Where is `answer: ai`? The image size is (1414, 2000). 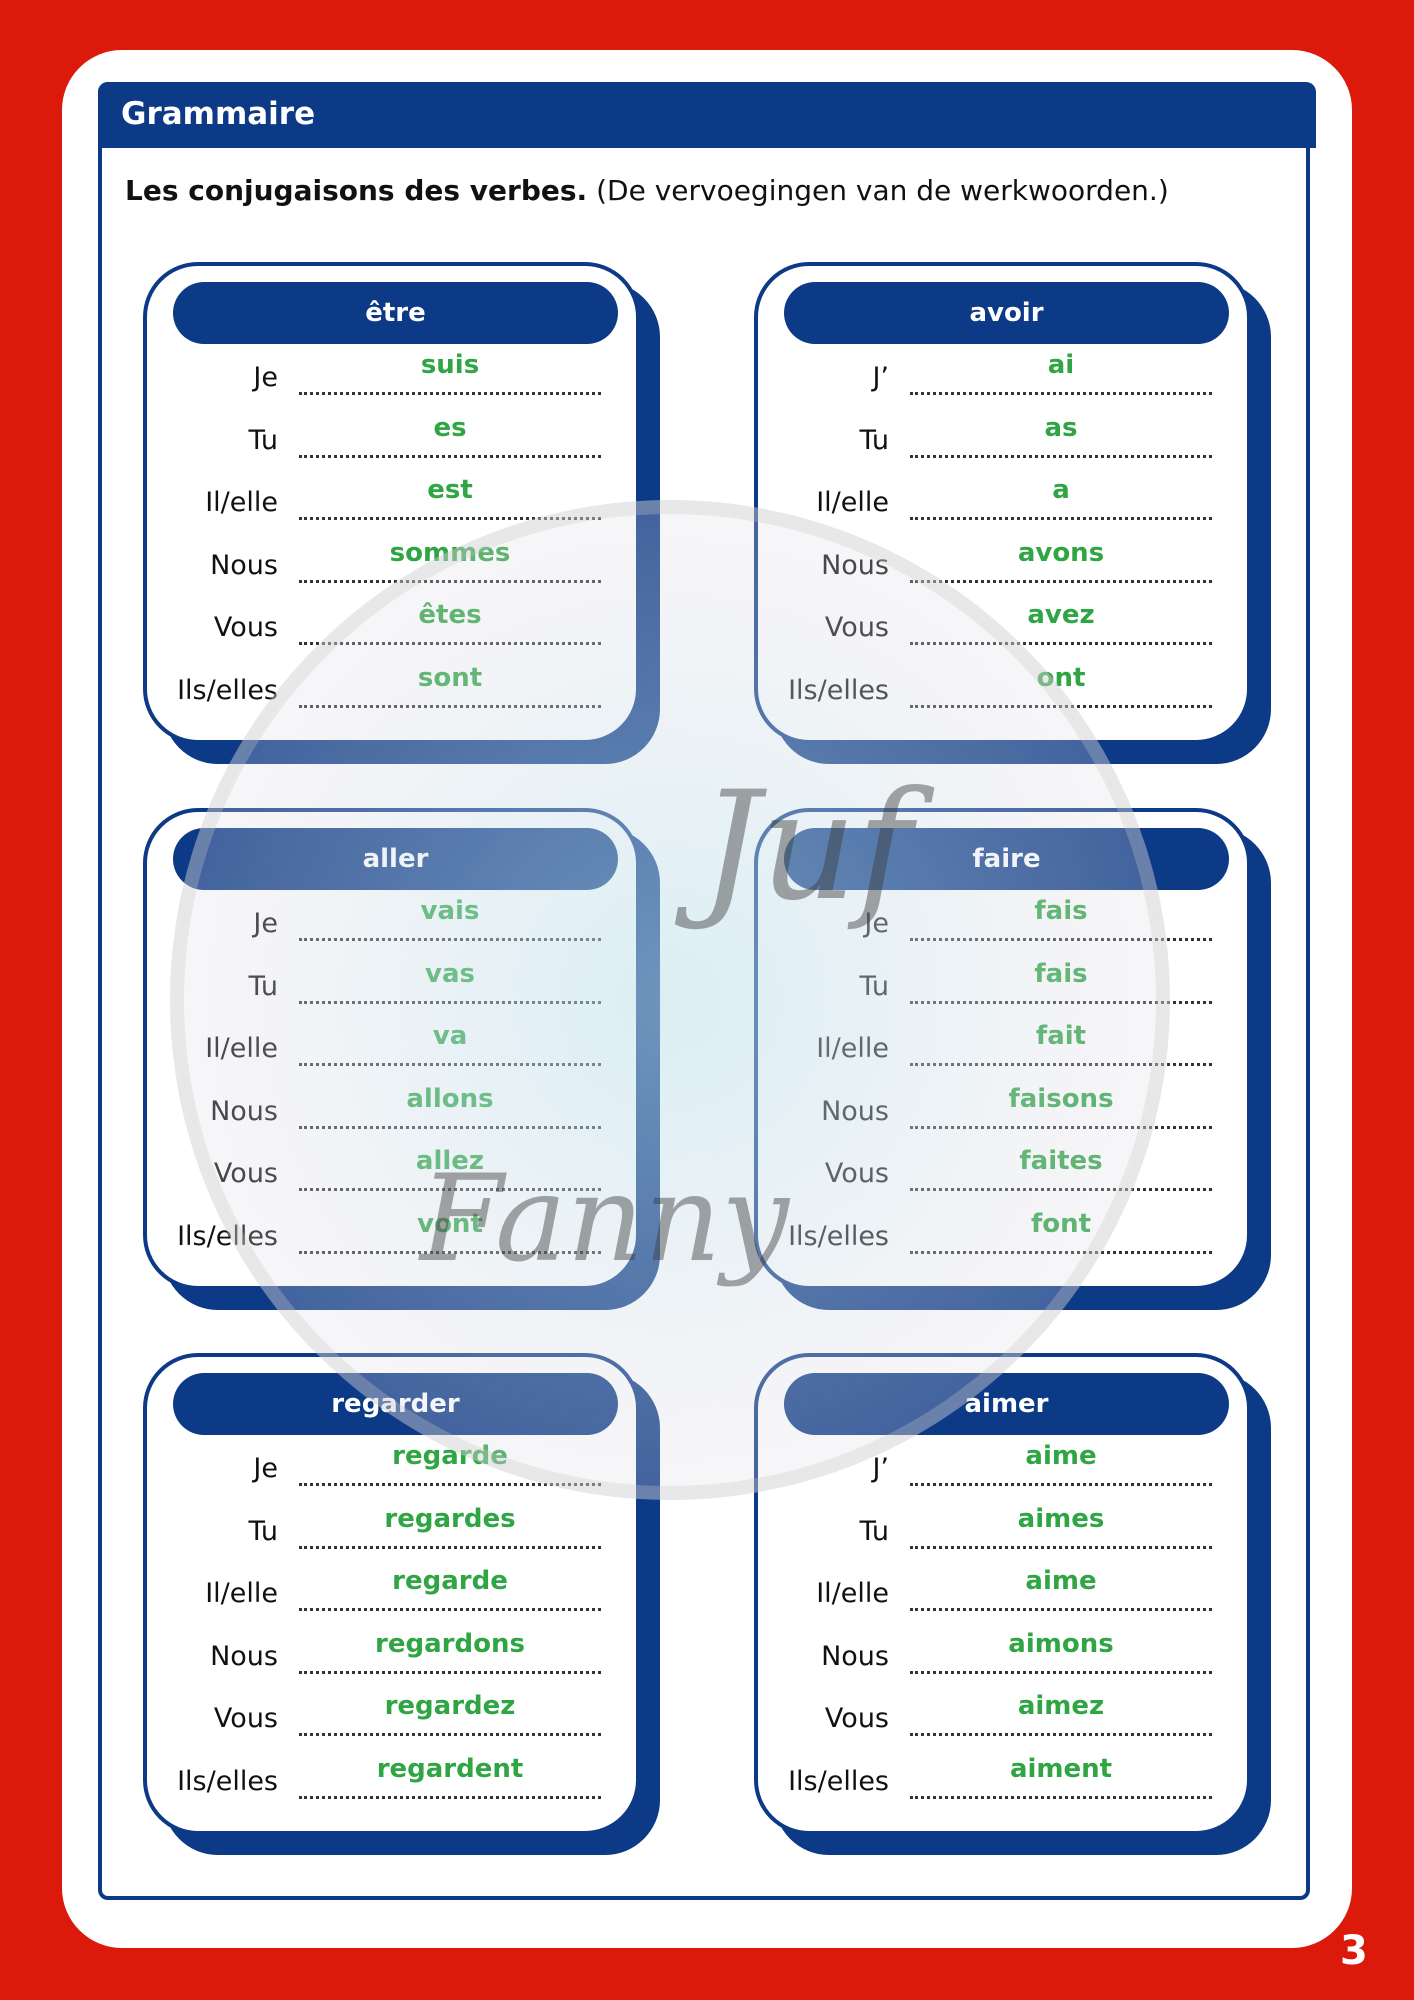
answer: ai is located at coordinates (1061, 365).